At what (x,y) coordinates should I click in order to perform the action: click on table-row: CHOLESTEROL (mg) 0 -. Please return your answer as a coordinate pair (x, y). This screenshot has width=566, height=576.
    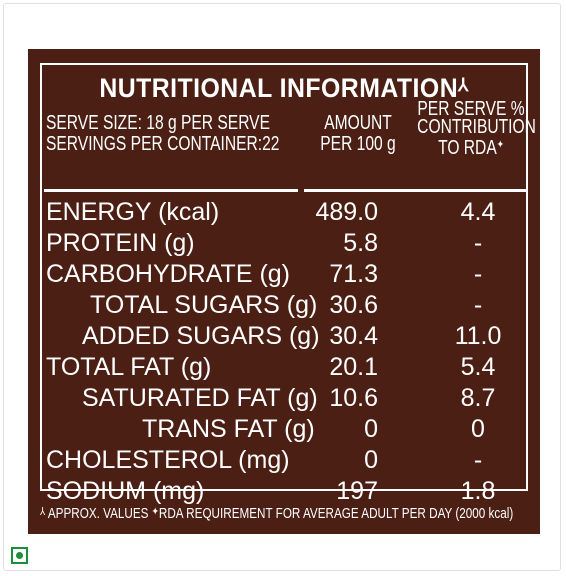
    Looking at the image, I should click on (284, 460).